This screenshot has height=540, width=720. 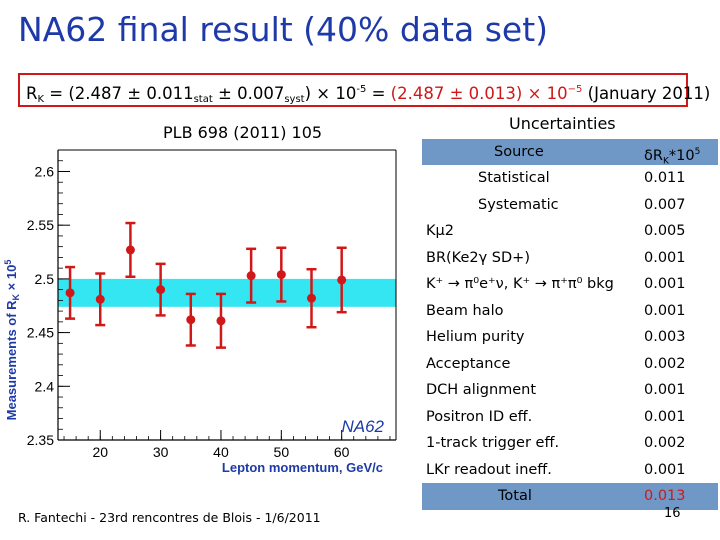 I want to click on rk-equals: =, so click(x=378, y=93).